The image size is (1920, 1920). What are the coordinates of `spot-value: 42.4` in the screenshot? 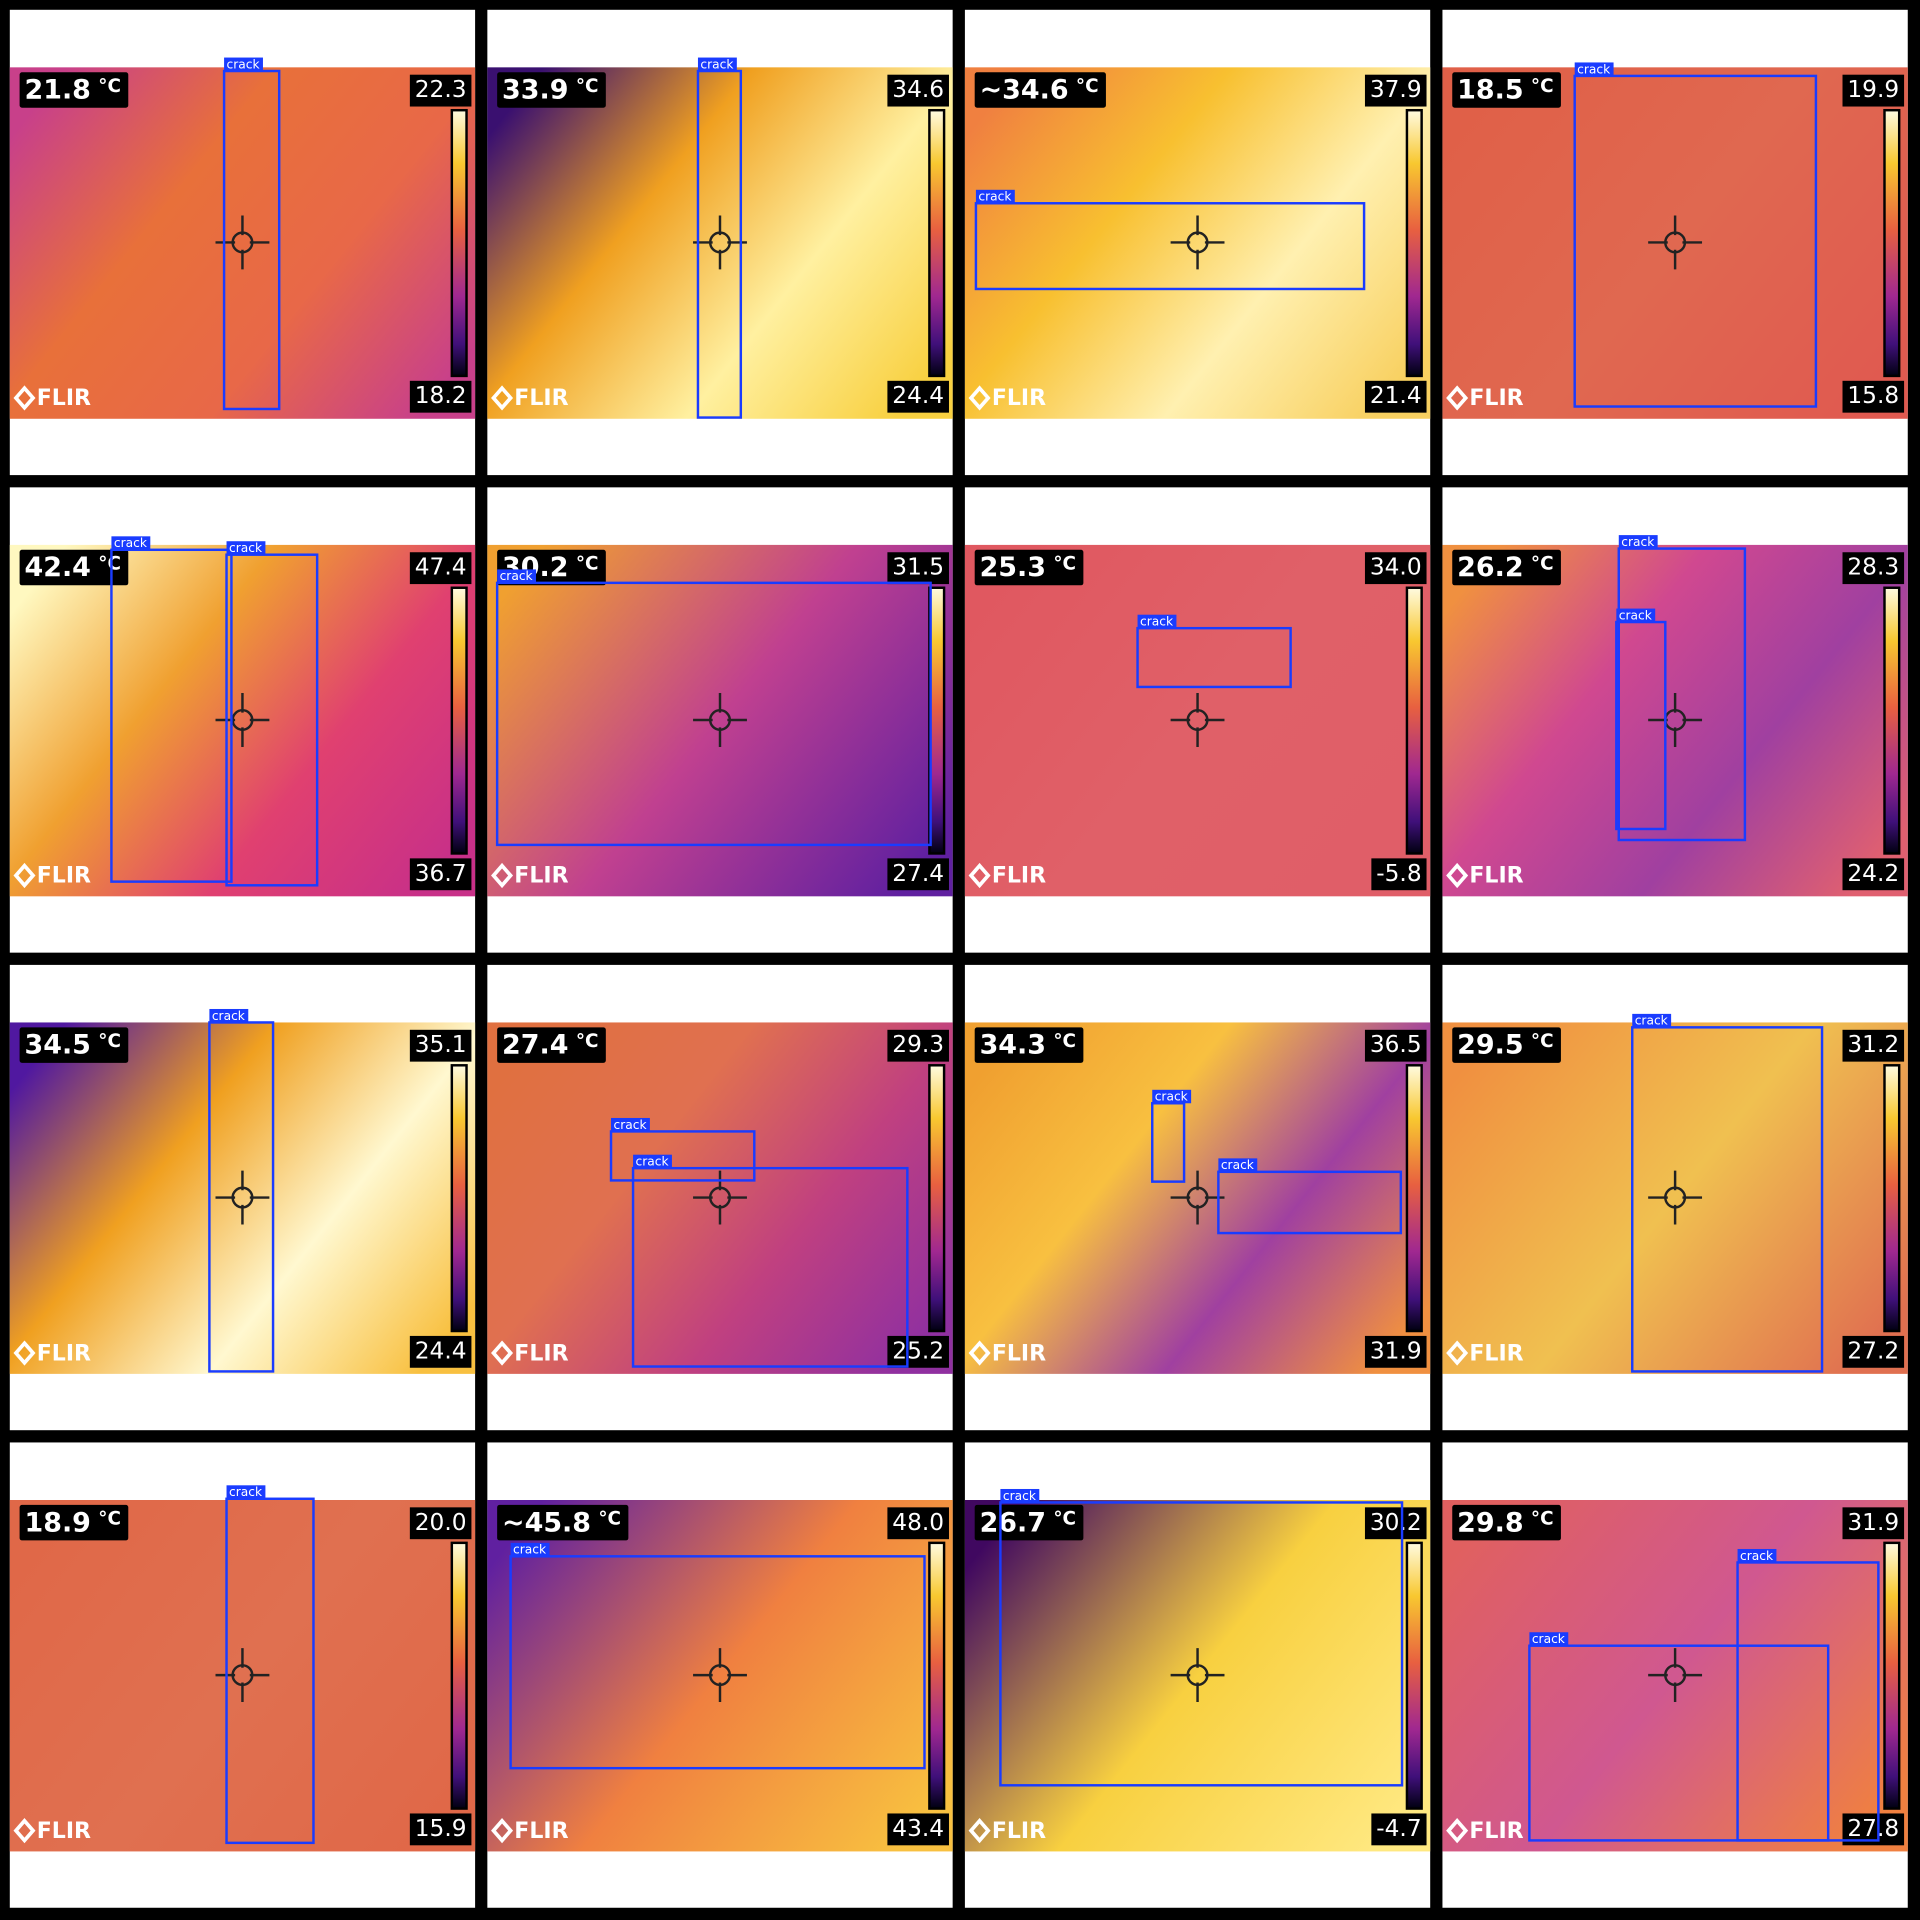 It's located at (57, 567).